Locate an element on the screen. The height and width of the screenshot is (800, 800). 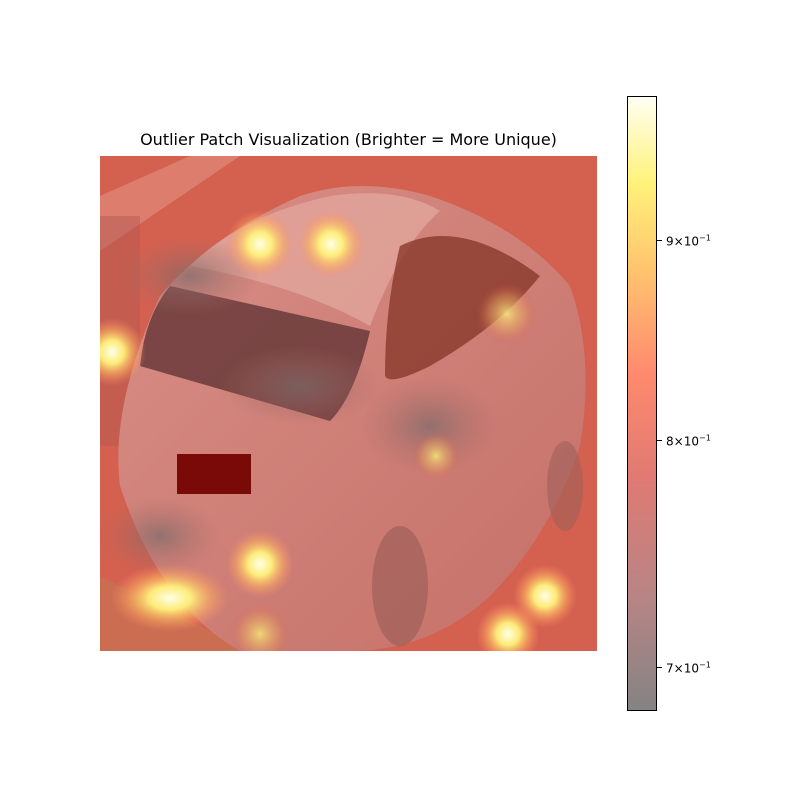
colorbar-tick-label: 9×10⁻¹ is located at coordinates (688, 241).